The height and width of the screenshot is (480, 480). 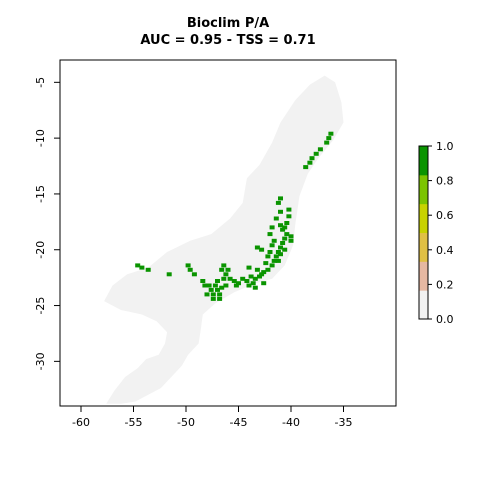 I want to click on x-tick-label: -45, so click(x=239, y=422).